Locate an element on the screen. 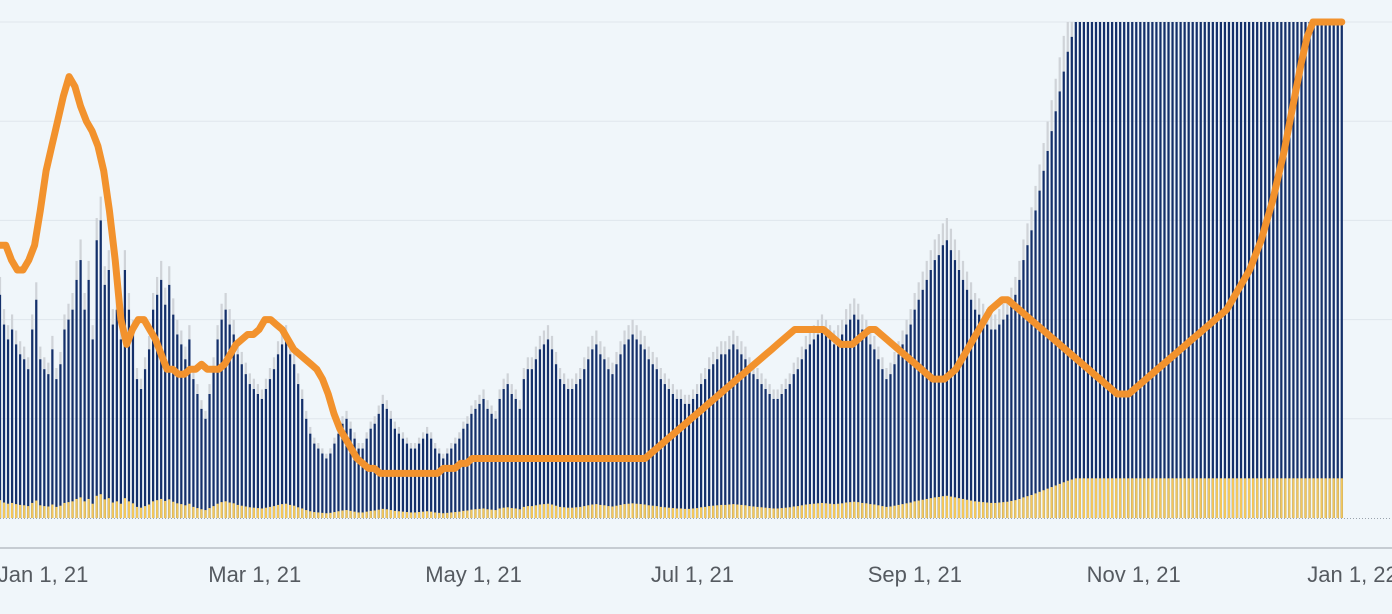  x-tick-label: Jul 1, 21 is located at coordinates (692, 574).